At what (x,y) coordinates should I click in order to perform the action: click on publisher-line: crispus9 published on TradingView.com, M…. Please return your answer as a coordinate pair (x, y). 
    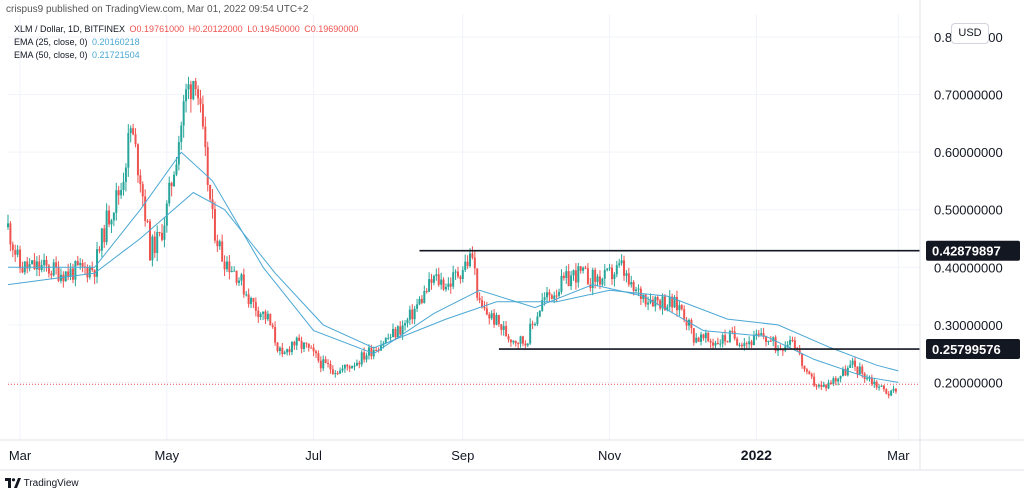
    Looking at the image, I should click on (157, 9).